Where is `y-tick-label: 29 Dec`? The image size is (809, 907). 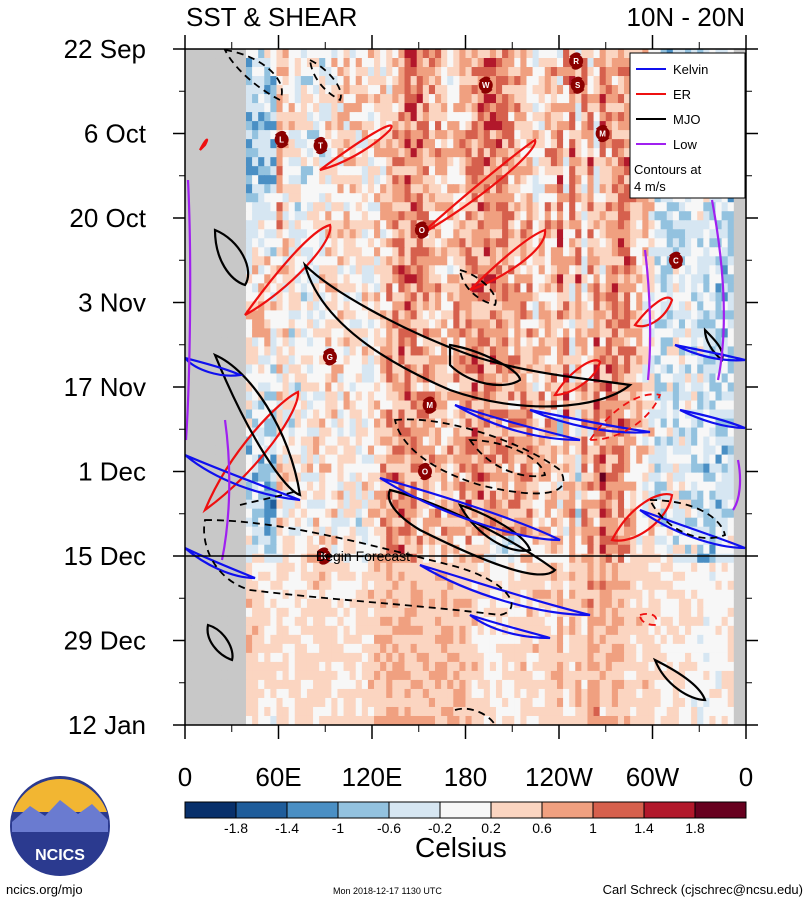 y-tick-label: 29 Dec is located at coordinates (105, 641).